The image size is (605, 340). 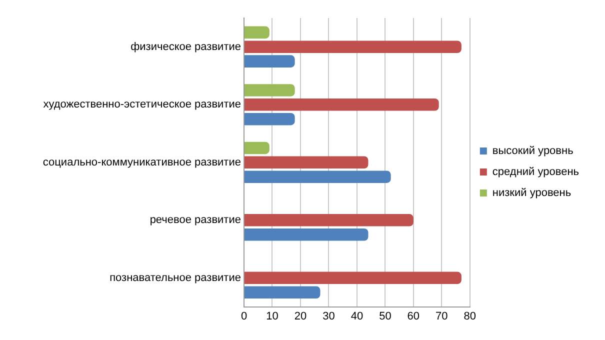 I want to click on x-tick-label: 80, so click(x=470, y=316).